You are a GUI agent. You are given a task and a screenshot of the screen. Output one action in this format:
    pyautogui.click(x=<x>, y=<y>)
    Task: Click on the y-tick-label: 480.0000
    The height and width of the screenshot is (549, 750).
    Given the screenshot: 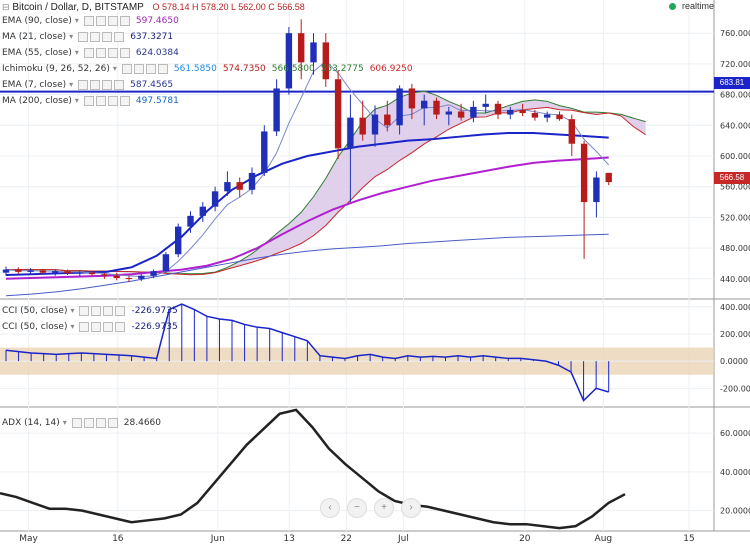 What is the action you would take?
    pyautogui.click(x=735, y=248)
    